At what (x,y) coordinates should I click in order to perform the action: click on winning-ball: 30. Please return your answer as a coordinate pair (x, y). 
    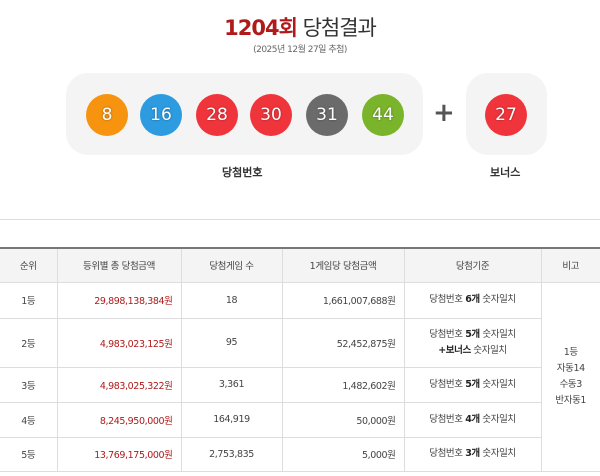
    Looking at the image, I should click on (271, 115).